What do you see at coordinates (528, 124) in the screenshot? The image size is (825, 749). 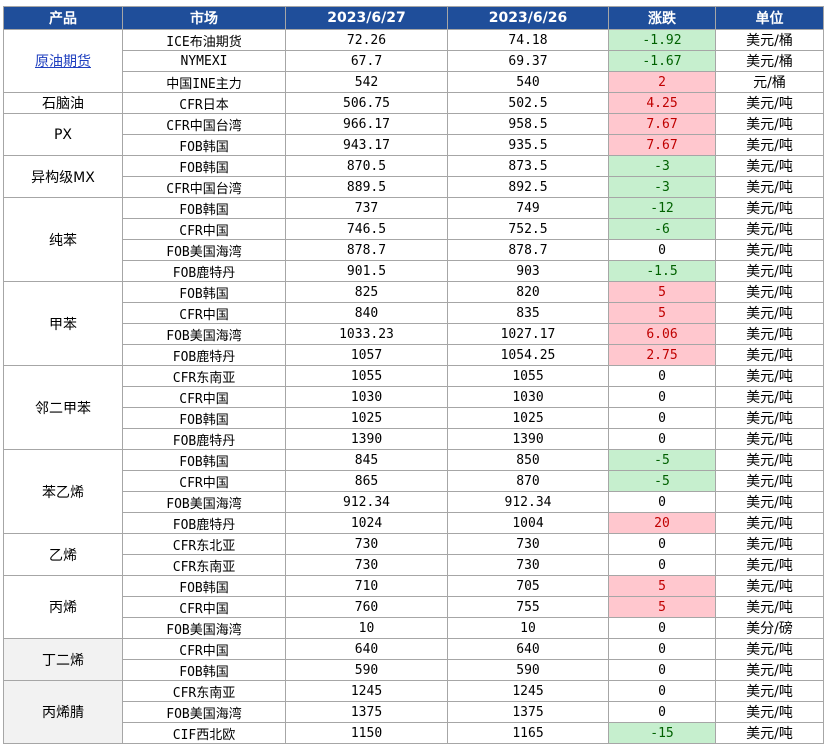 I see `price-previous-cell: 958.5` at bounding box center [528, 124].